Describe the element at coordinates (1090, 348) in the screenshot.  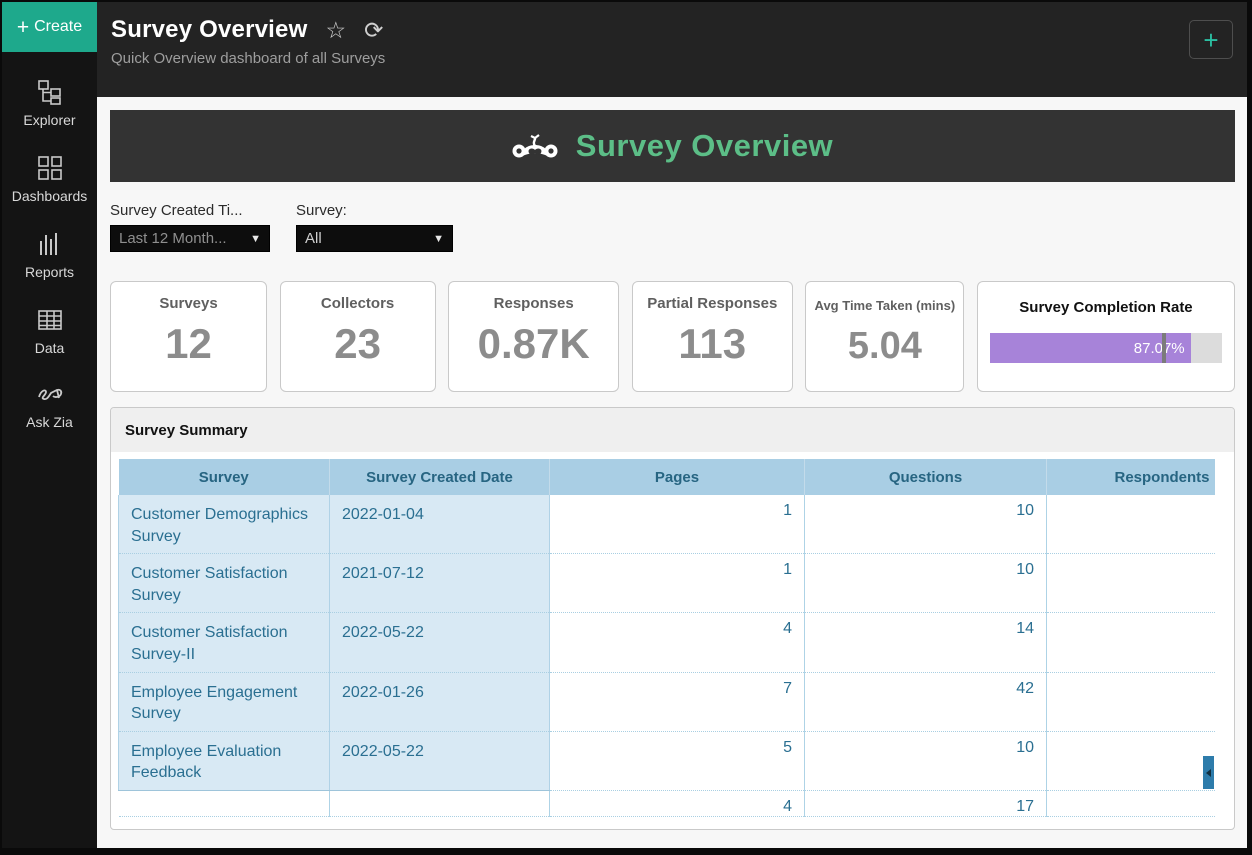
I see `completion-bar-fill: 87.07%` at that location.